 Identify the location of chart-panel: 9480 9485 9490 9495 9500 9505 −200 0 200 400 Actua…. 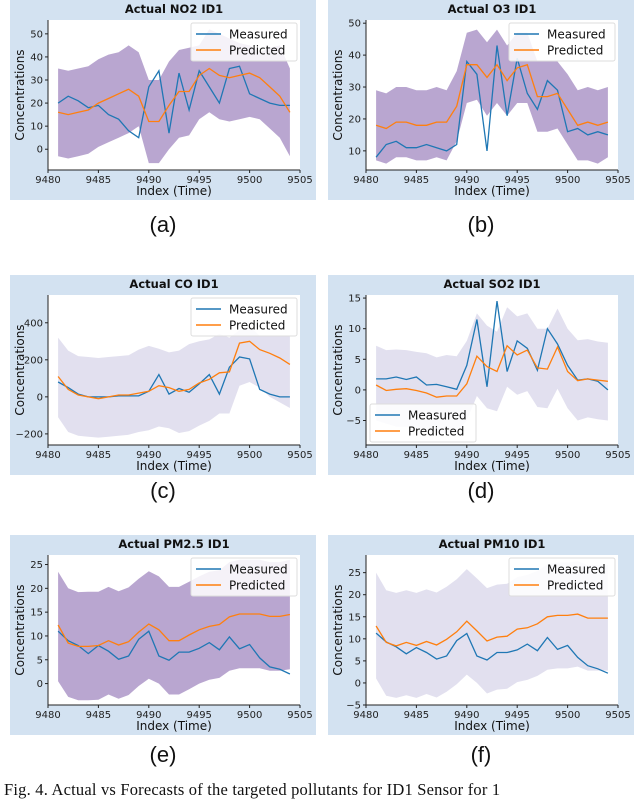
(163, 375).